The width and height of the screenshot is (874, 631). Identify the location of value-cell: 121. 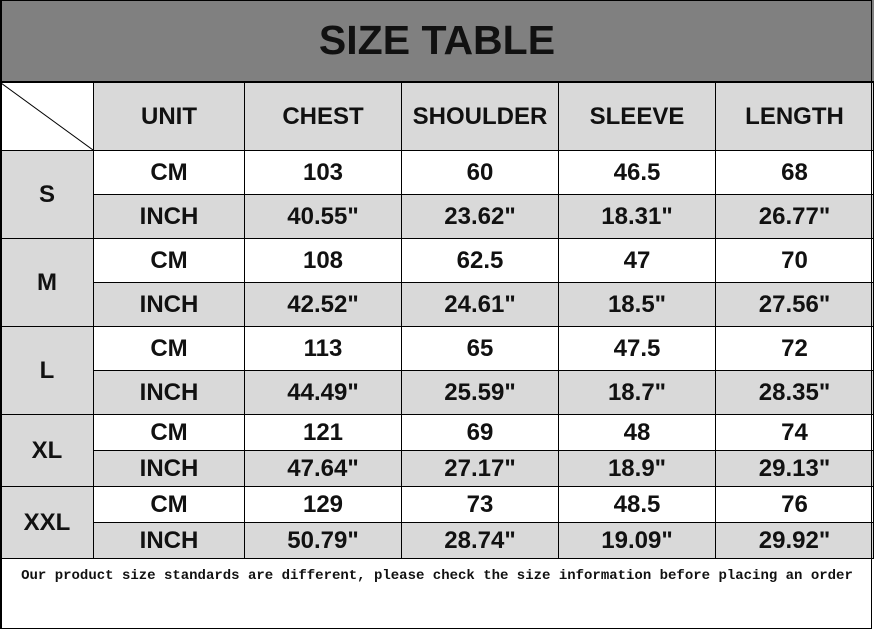
(323, 432).